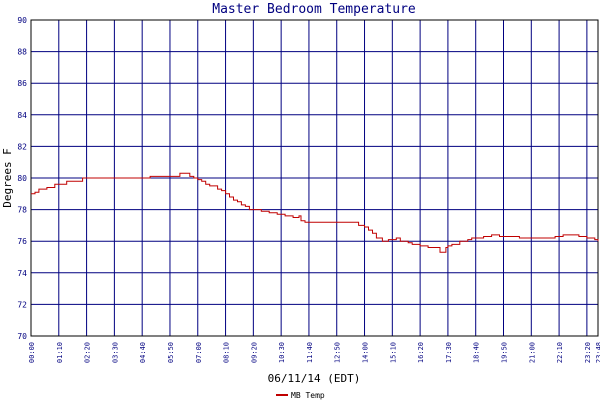 The image size is (600, 400). Describe the element at coordinates (314, 378) in the screenshot. I see `x-axis-label: 06/11/14 (EDT)` at that location.